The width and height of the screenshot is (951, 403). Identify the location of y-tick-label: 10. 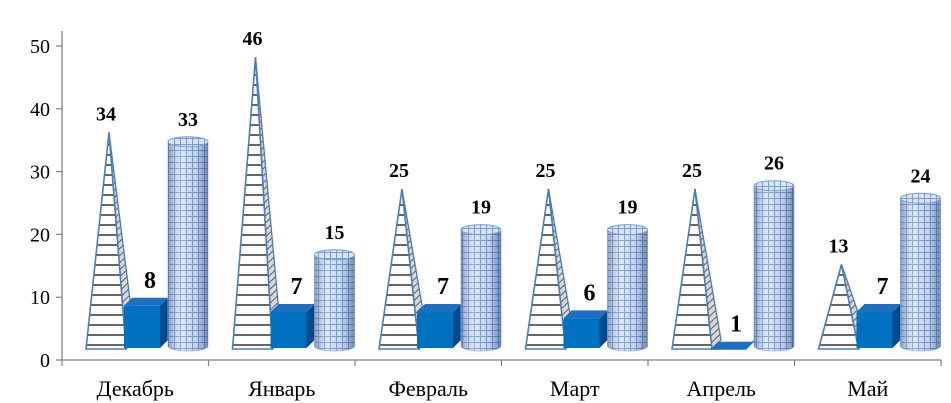
(40, 298).